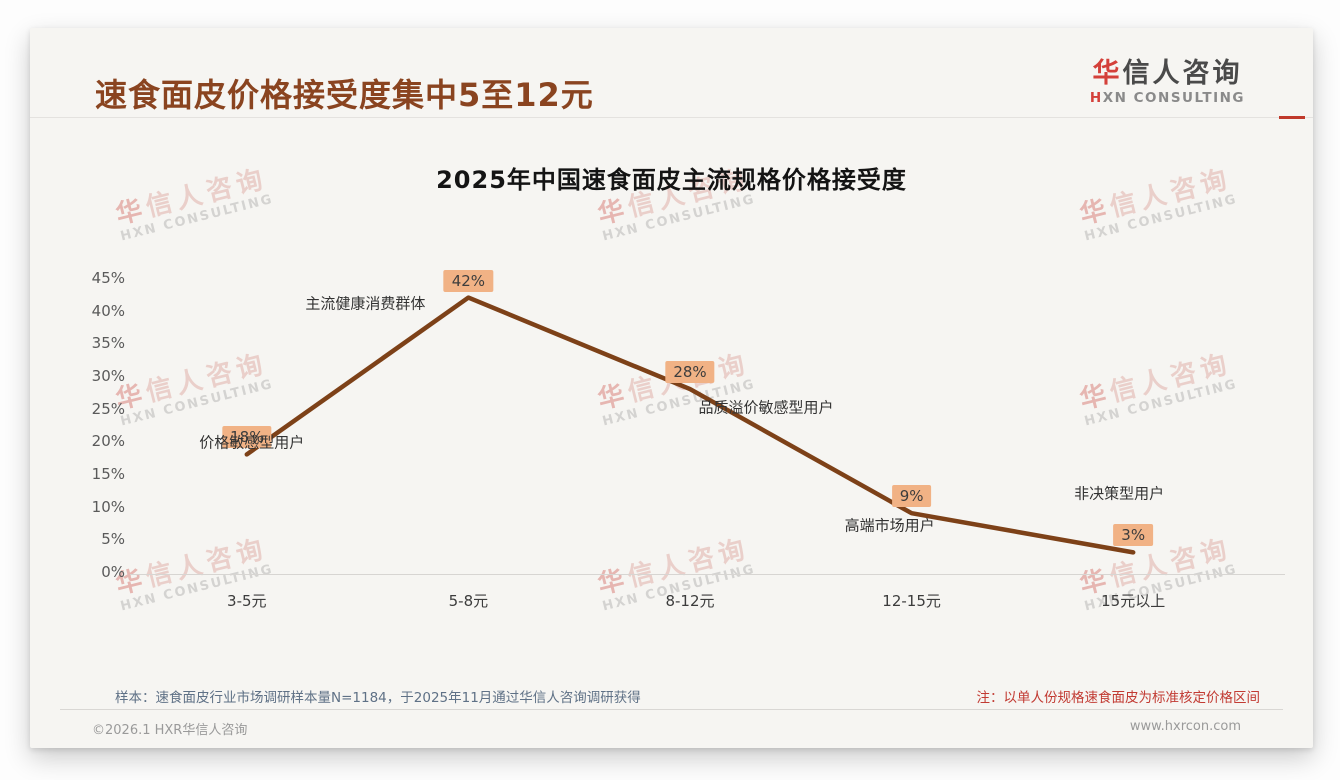 The image size is (1340, 780). What do you see at coordinates (671, 709) in the screenshot?
I see `footer-divider` at bounding box center [671, 709].